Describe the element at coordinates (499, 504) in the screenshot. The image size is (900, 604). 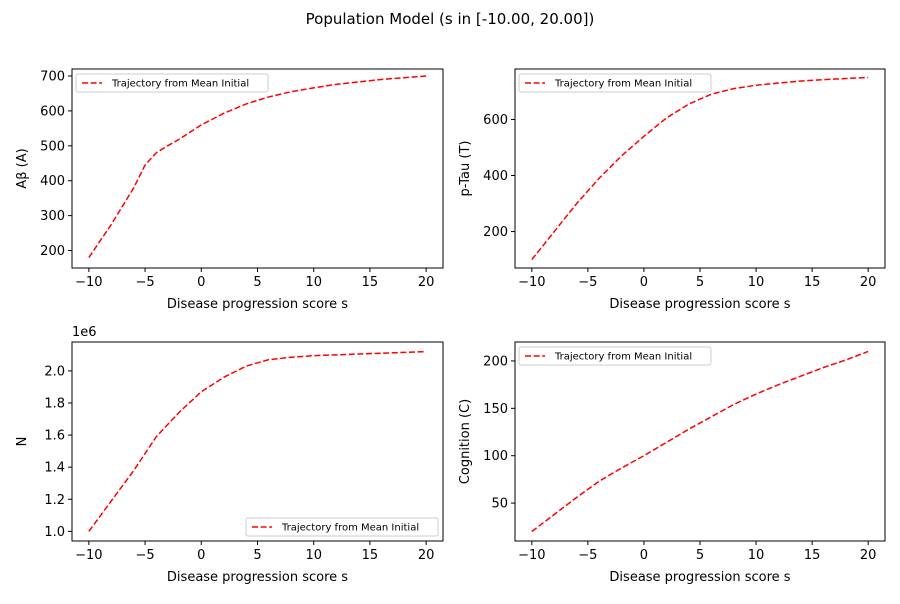
I see `y-tick-label: 50` at that location.